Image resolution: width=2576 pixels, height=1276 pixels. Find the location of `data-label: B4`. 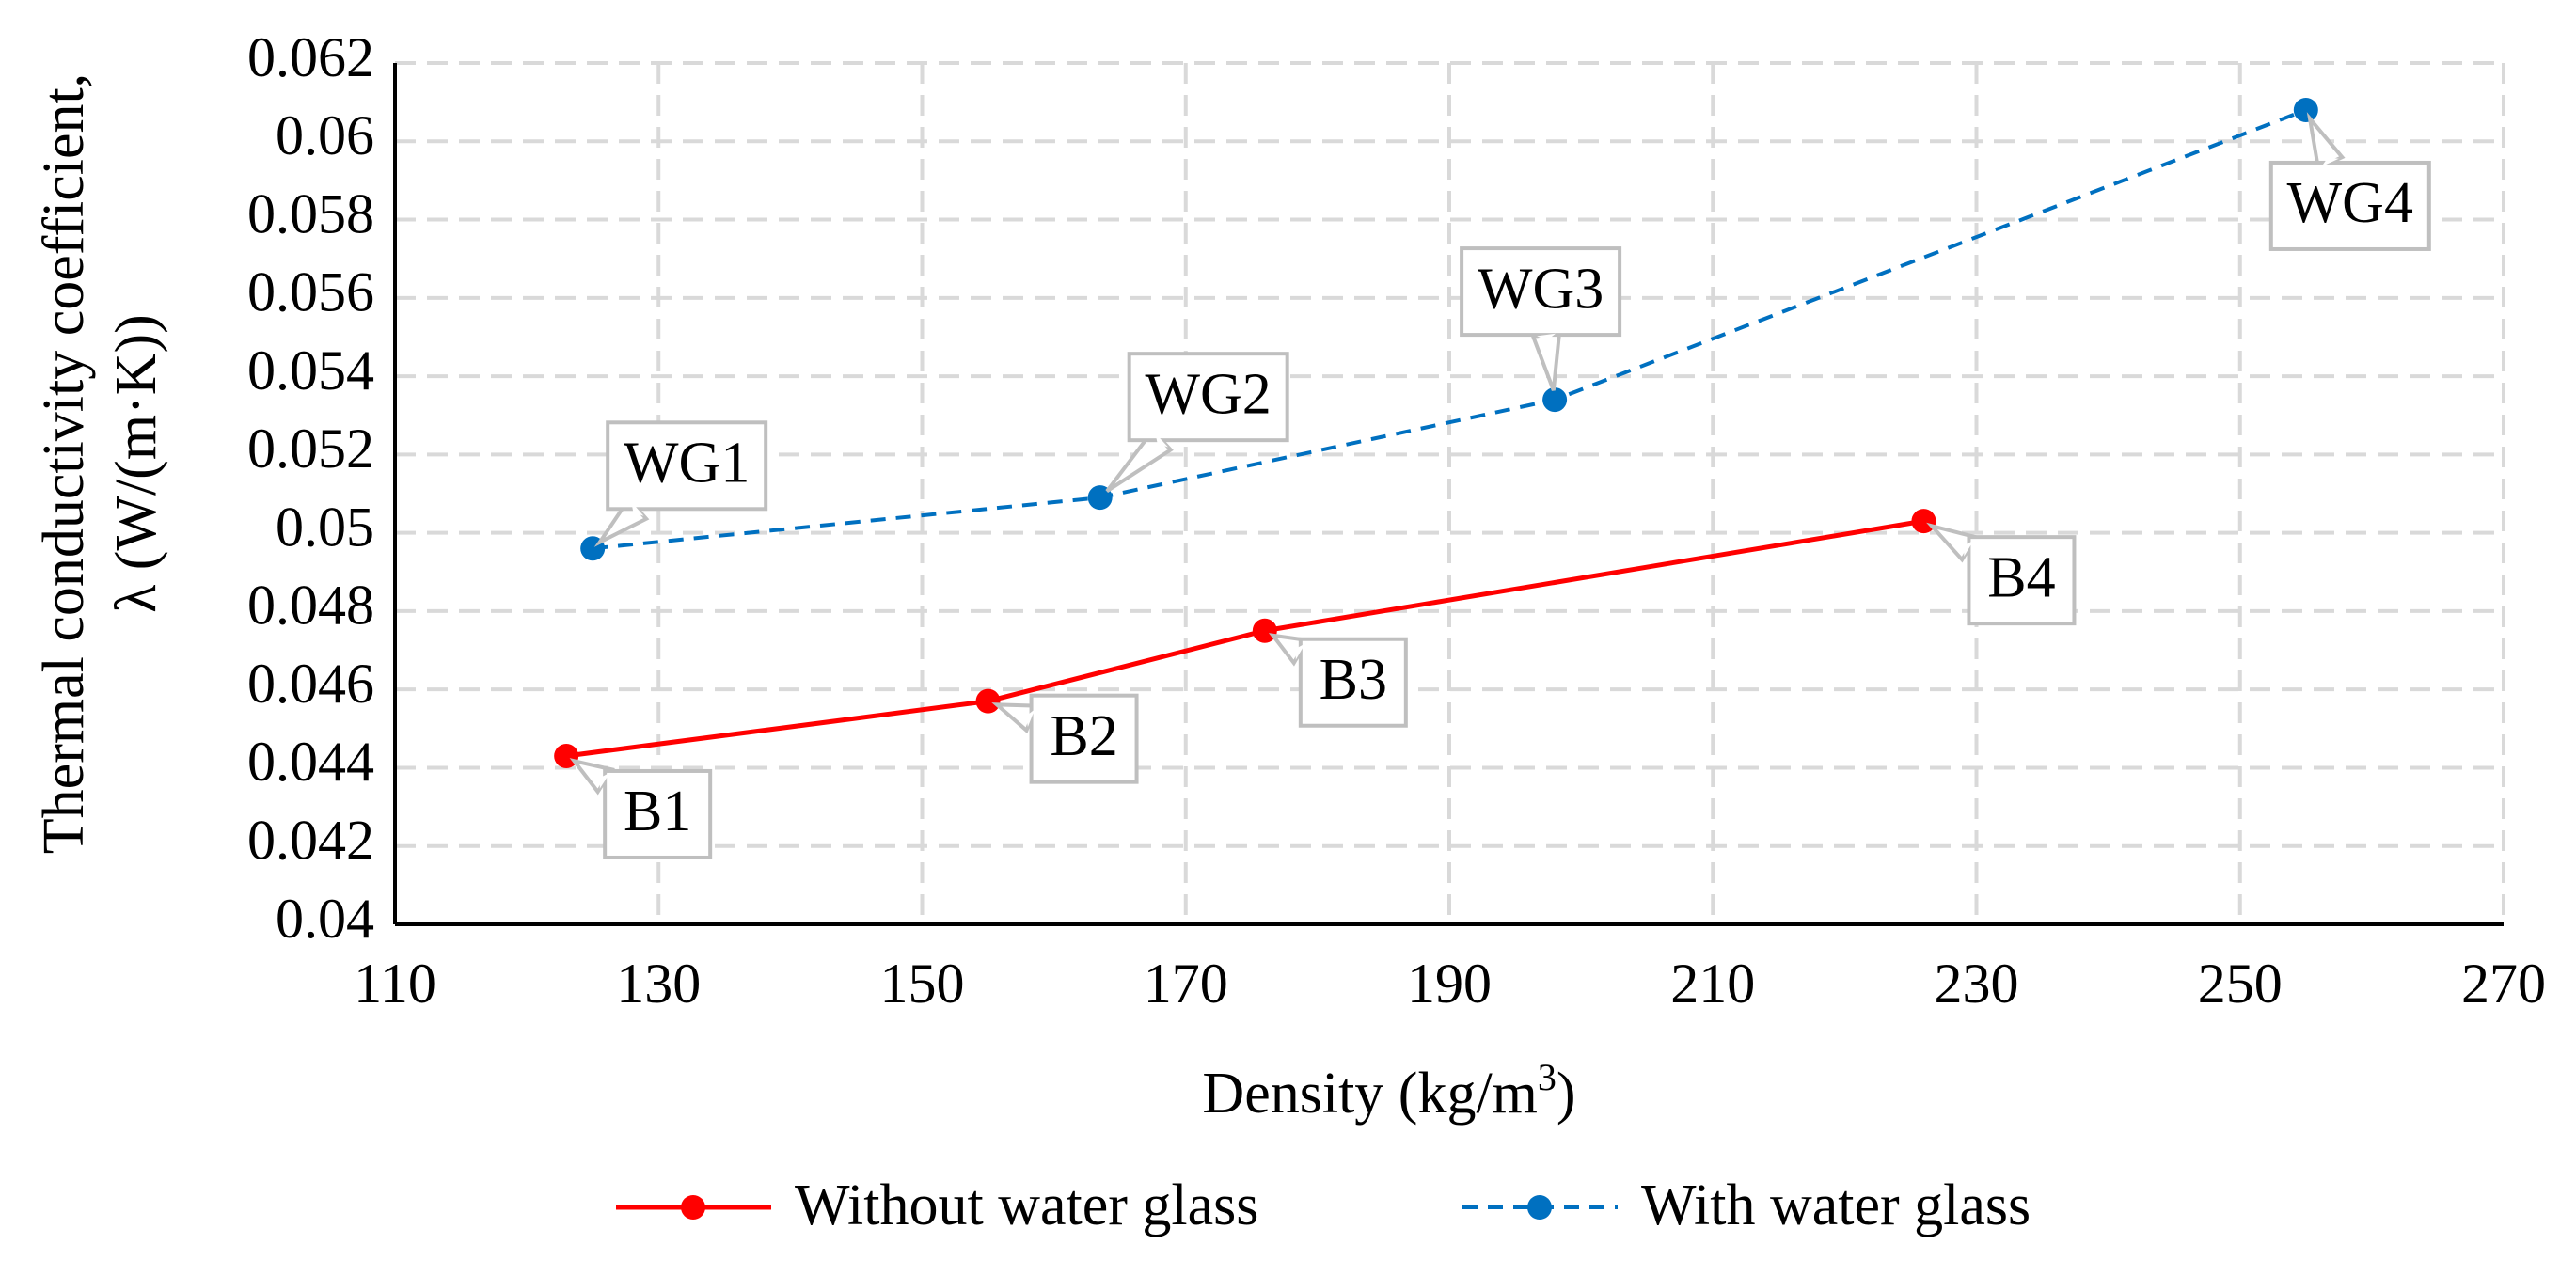

data-label: B4 is located at coordinates (2021, 577).